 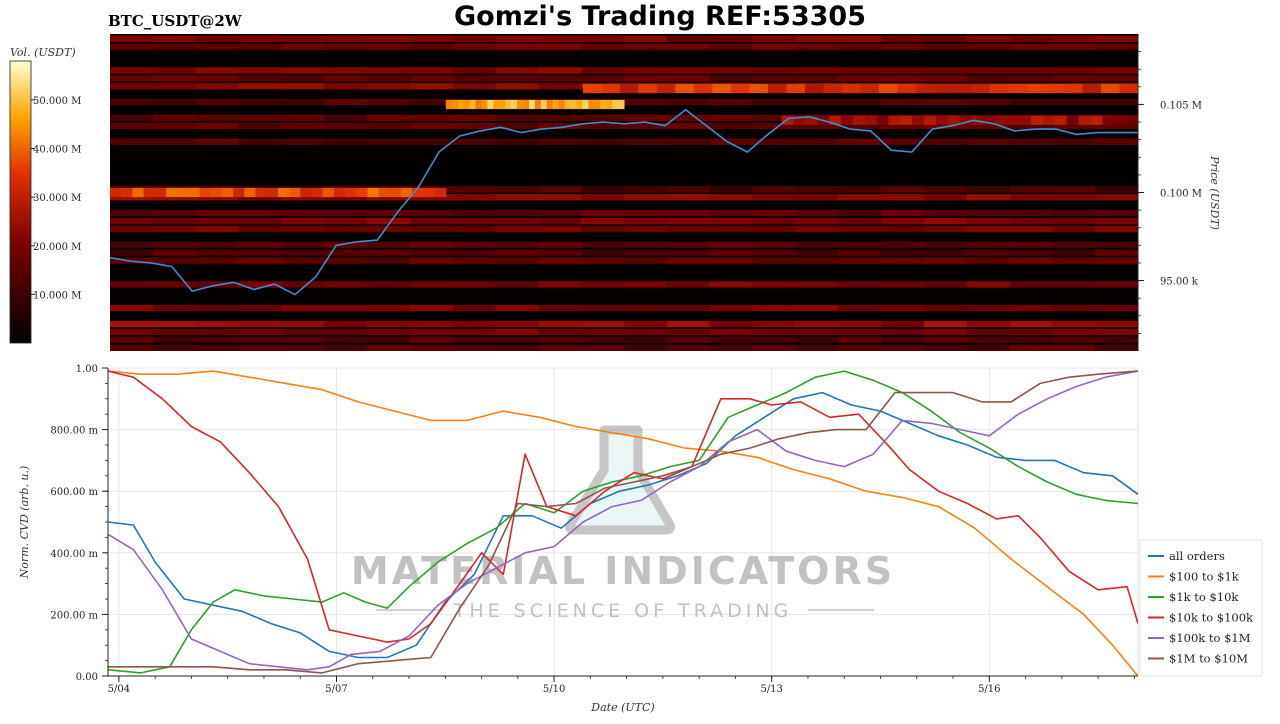 I want to click on cvd-ylabel: Norm. CVD (arb. u.), so click(x=24, y=523).